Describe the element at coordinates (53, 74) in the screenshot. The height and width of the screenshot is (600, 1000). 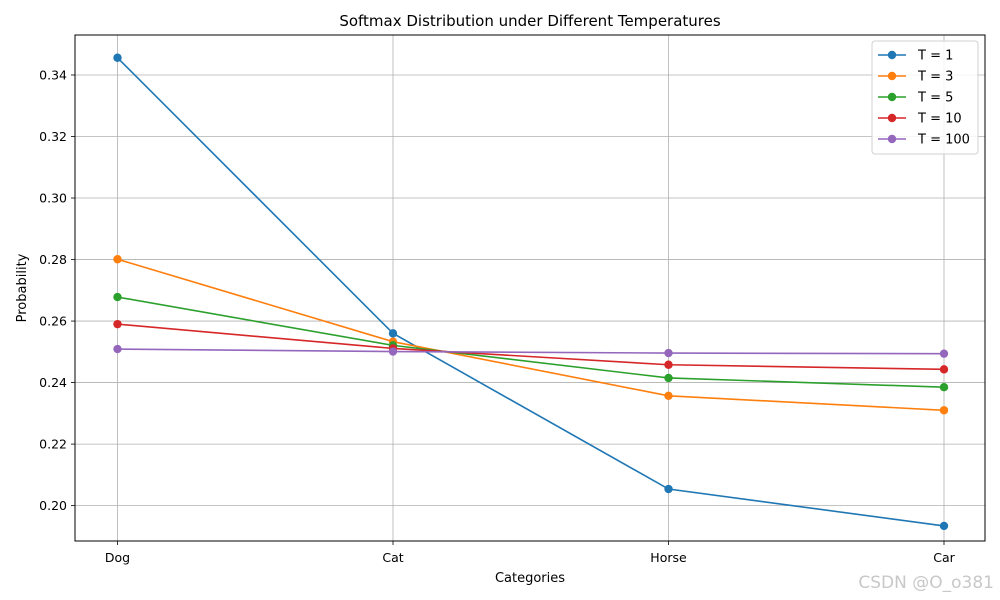
I see `y-tick-label: 0.34` at that location.